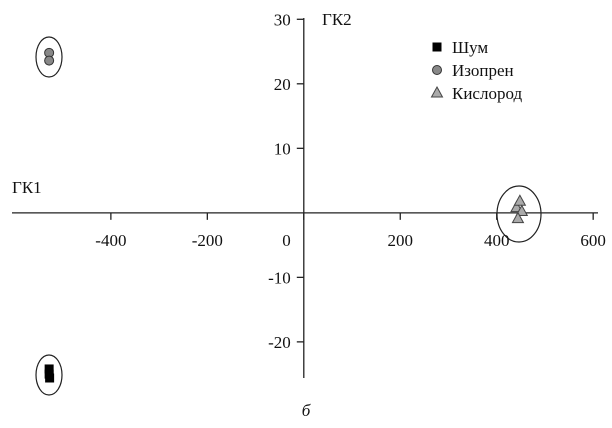 Image resolution: width=612 pixels, height=428 pixels. What do you see at coordinates (487, 93) in the screenshot?
I see `legend-label: Кислород` at bounding box center [487, 93].